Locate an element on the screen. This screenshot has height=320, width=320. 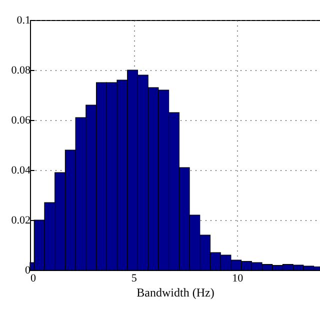
y-tick-label: 0.08 is located at coordinates (21, 70).